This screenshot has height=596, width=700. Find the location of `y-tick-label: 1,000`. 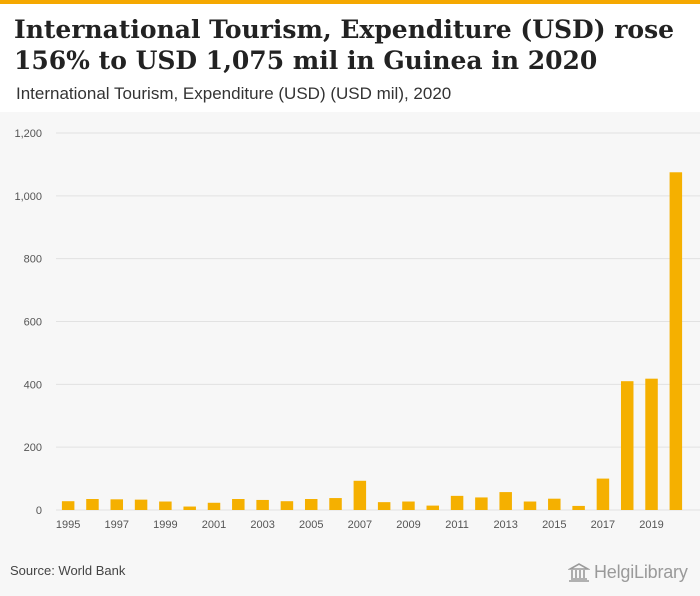

y-tick-label: 1,000 is located at coordinates (28, 197).